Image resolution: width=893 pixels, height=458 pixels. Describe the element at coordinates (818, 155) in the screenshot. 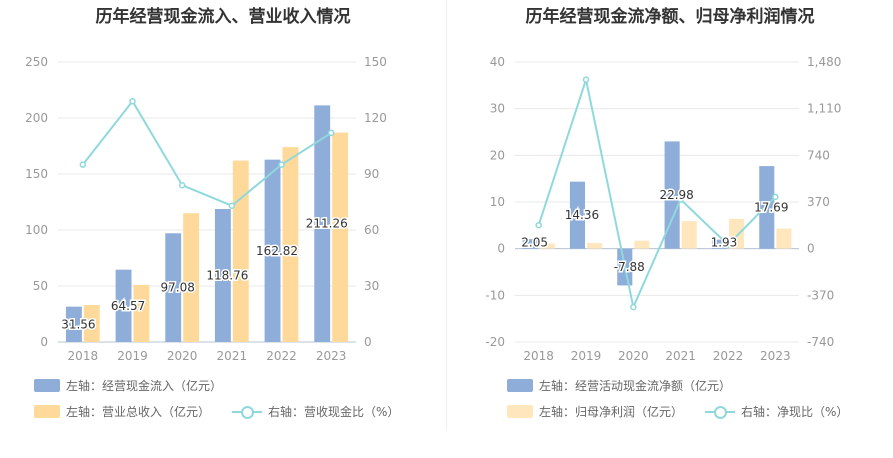

I see `y-right-tick-label: 740` at that location.